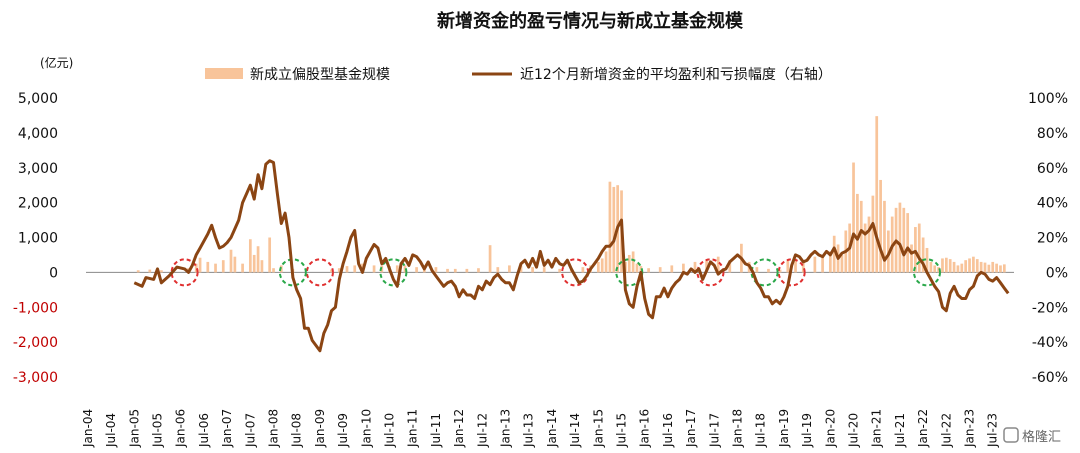  I want to click on x-axis-tick: Jul-15, so click(622, 430).